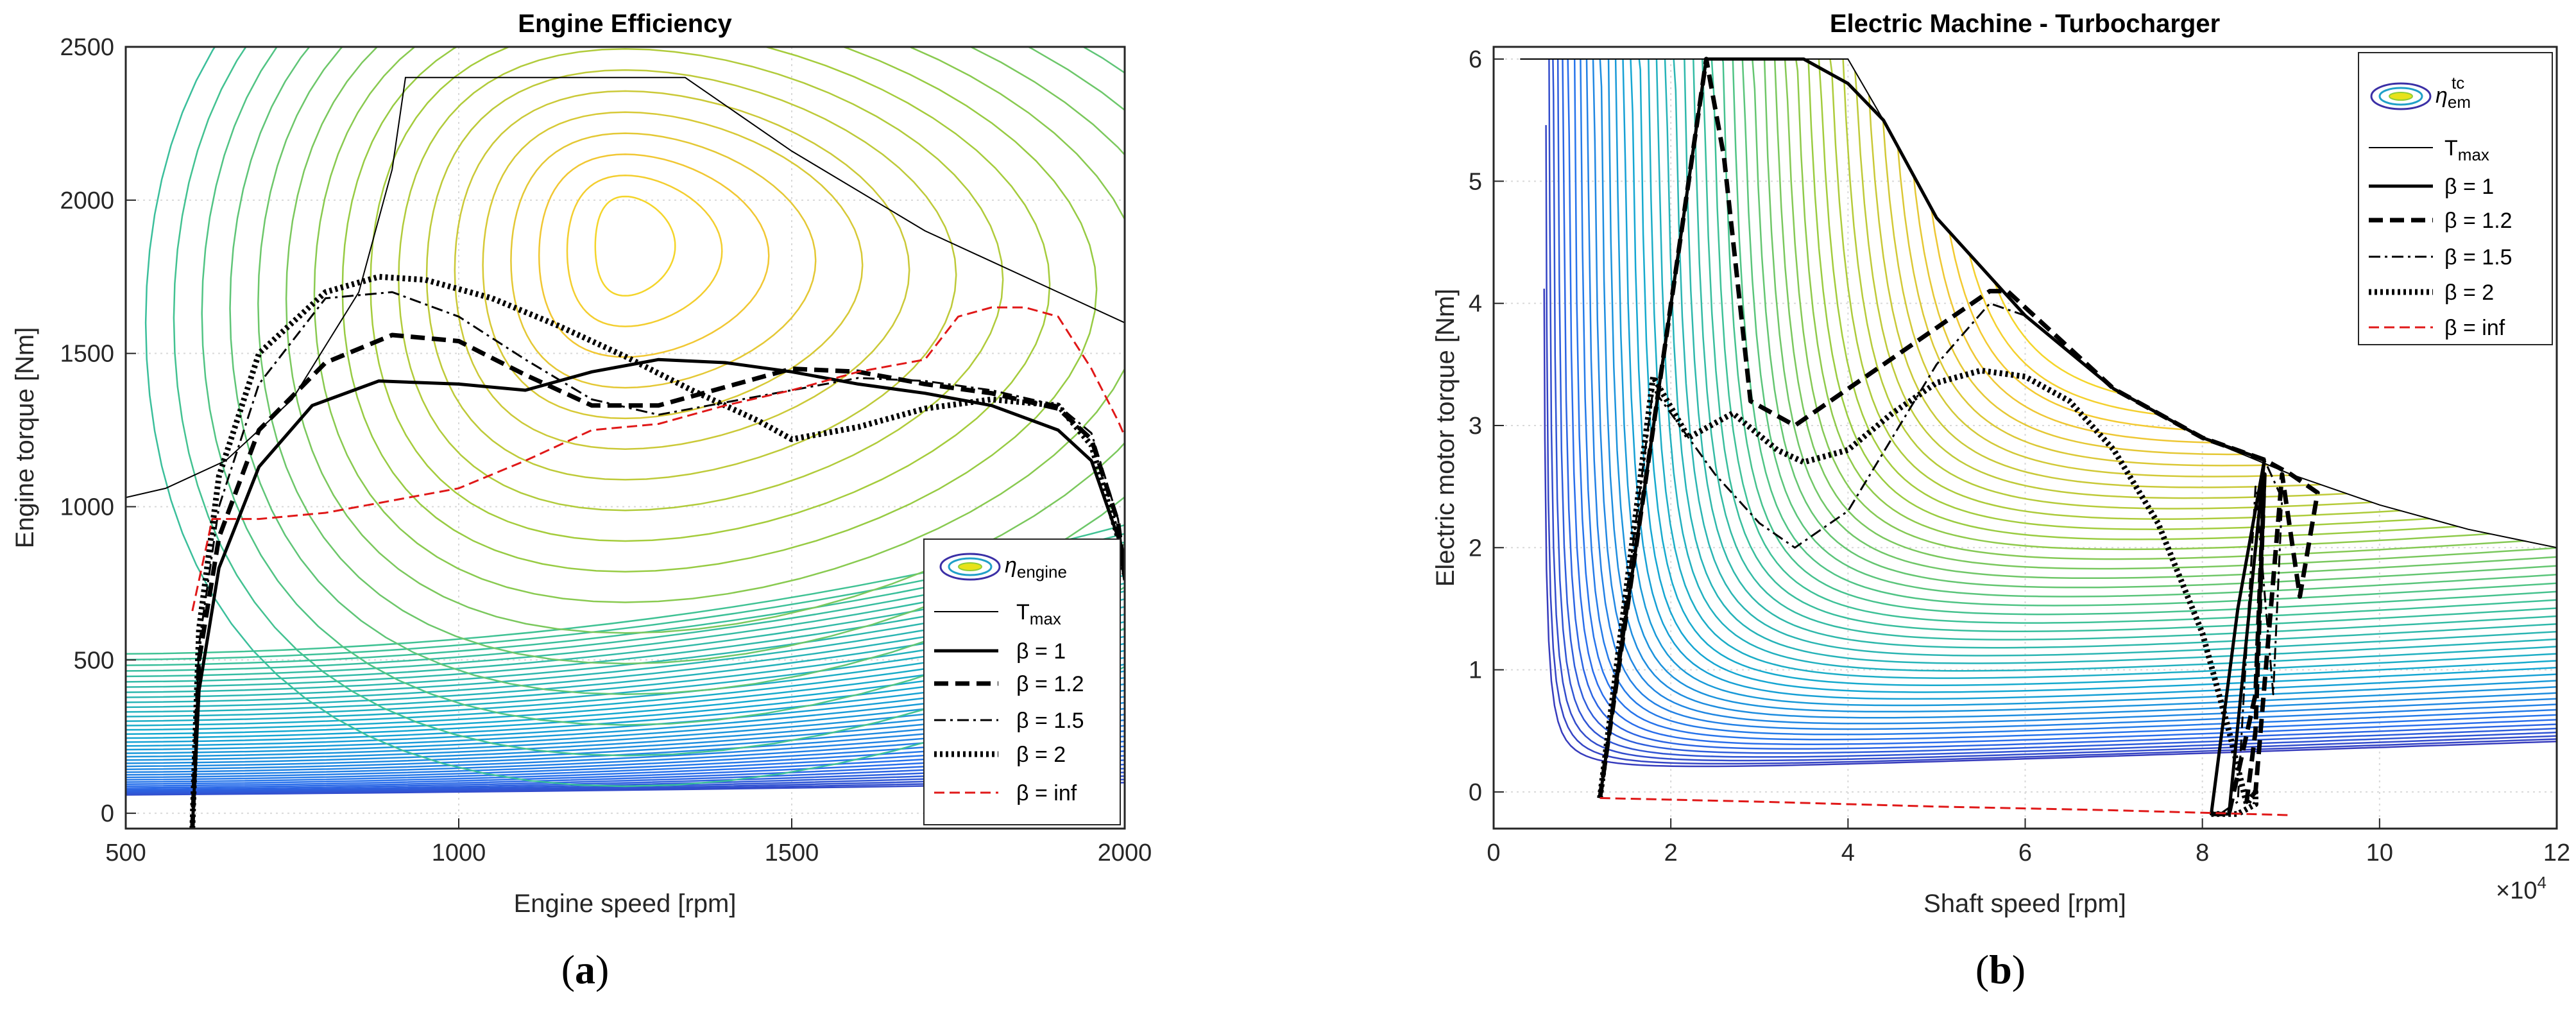 The height and width of the screenshot is (1016, 2576). I want to click on x-tick-label-a: 500, so click(126, 852).